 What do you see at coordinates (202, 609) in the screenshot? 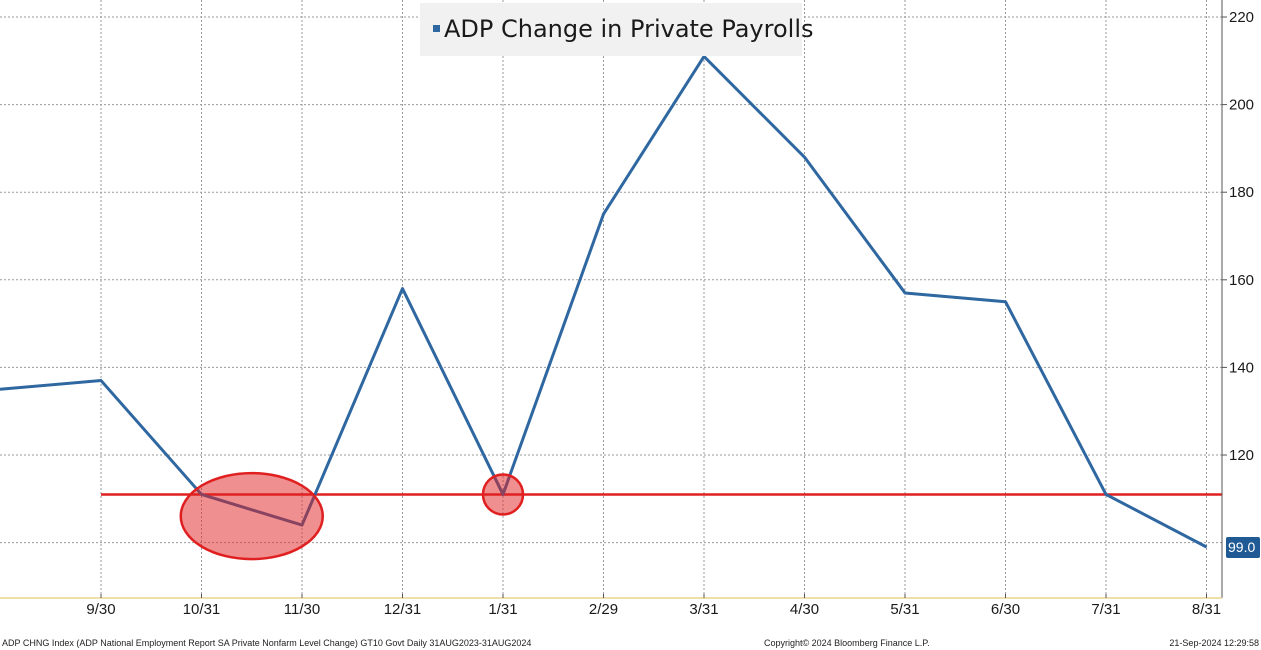
I see `x-tick-label: 10/31` at bounding box center [202, 609].